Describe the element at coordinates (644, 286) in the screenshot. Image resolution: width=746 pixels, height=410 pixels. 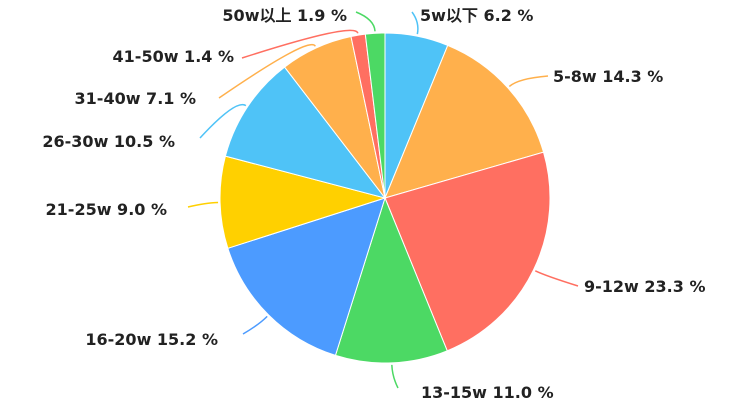
I see `slice-label-2: 9-12w 23.3 %` at that location.